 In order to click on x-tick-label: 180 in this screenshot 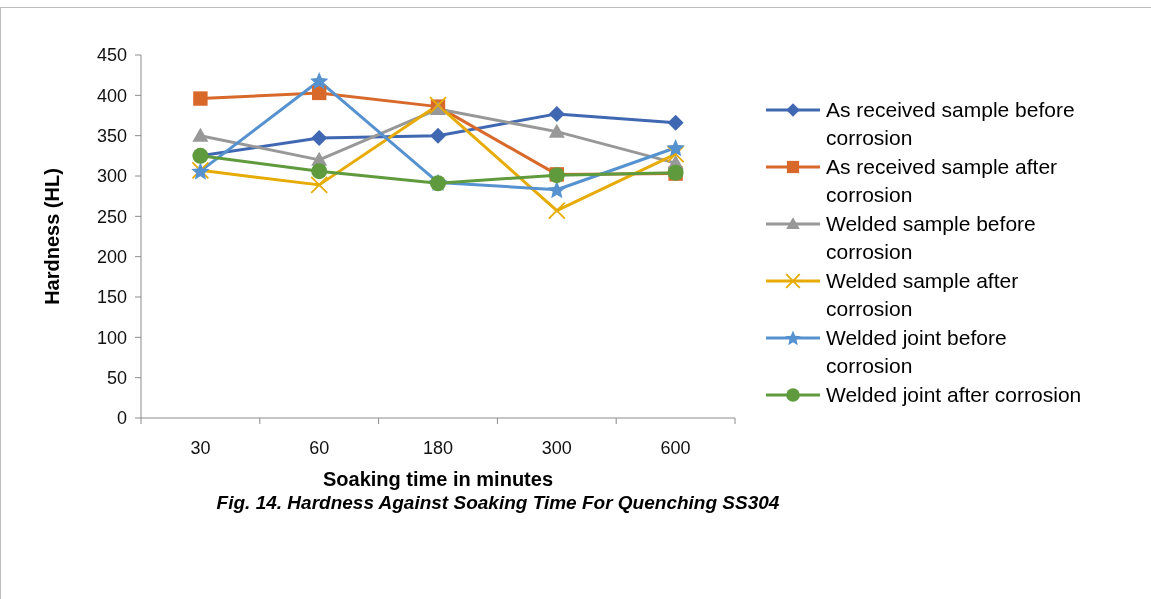, I will do `click(438, 447)`.